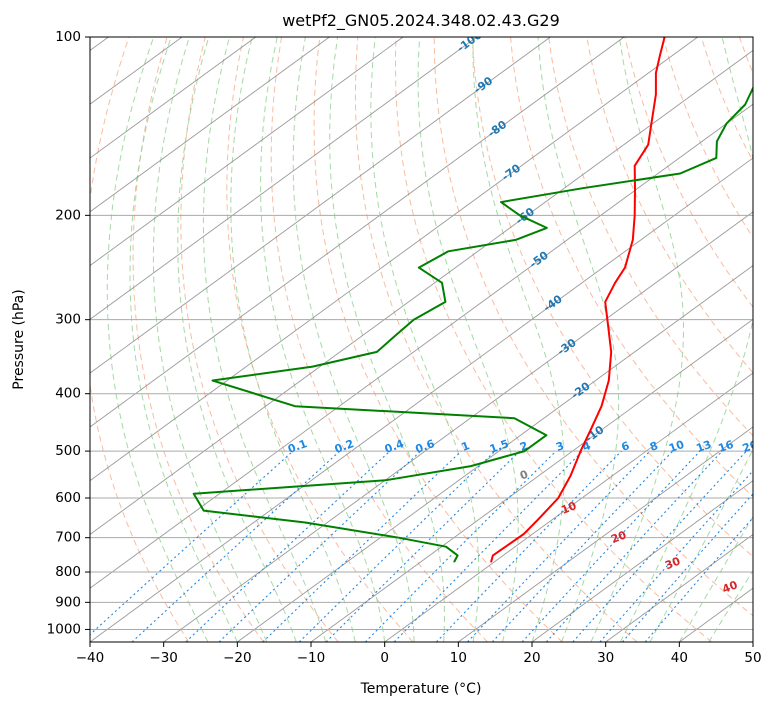  Describe the element at coordinates (421, 689) in the screenshot. I see `x-axis-label: Temperature (°C)` at that location.